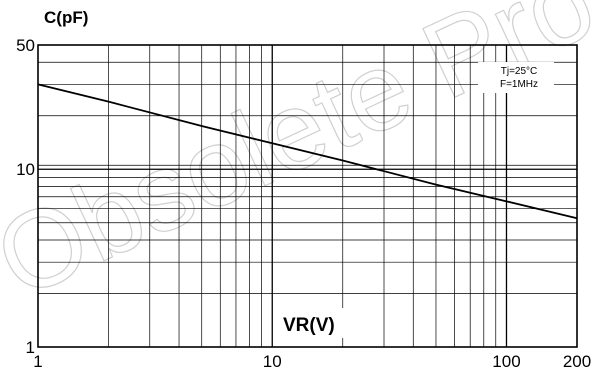  Describe the element at coordinates (309, 325) in the screenshot. I see `x-axis-label: VR(V)` at that location.